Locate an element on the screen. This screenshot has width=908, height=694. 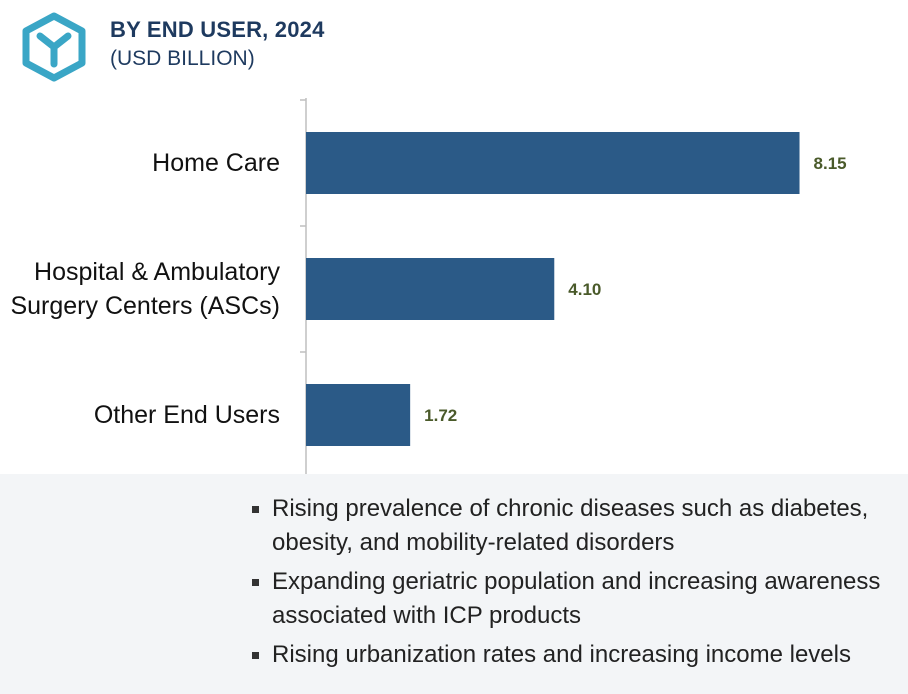
data-label: 4.10 is located at coordinates (584, 289).